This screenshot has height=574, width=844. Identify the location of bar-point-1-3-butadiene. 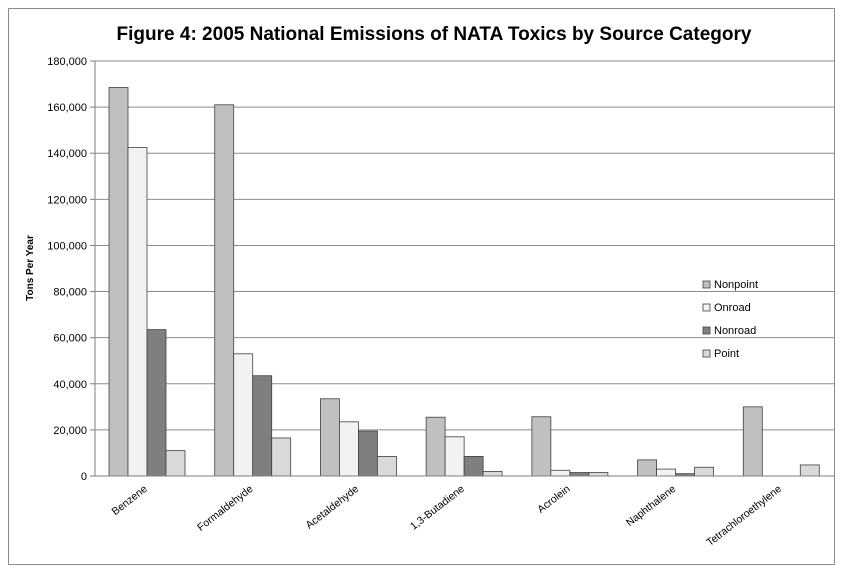
(492, 473).